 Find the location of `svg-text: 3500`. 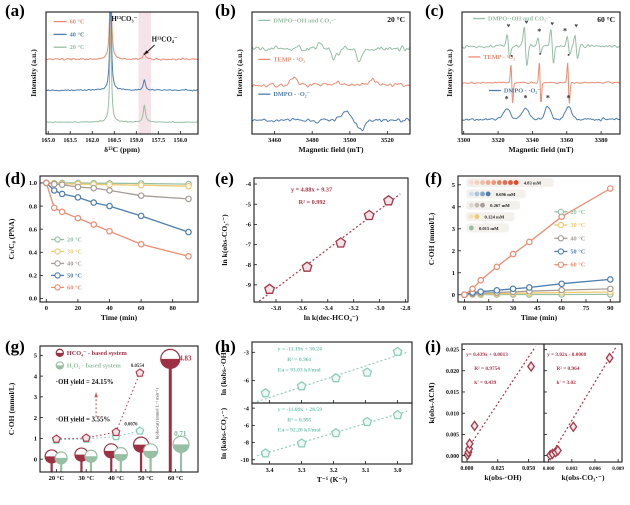

svg-text: 3500 is located at coordinates (349, 140).